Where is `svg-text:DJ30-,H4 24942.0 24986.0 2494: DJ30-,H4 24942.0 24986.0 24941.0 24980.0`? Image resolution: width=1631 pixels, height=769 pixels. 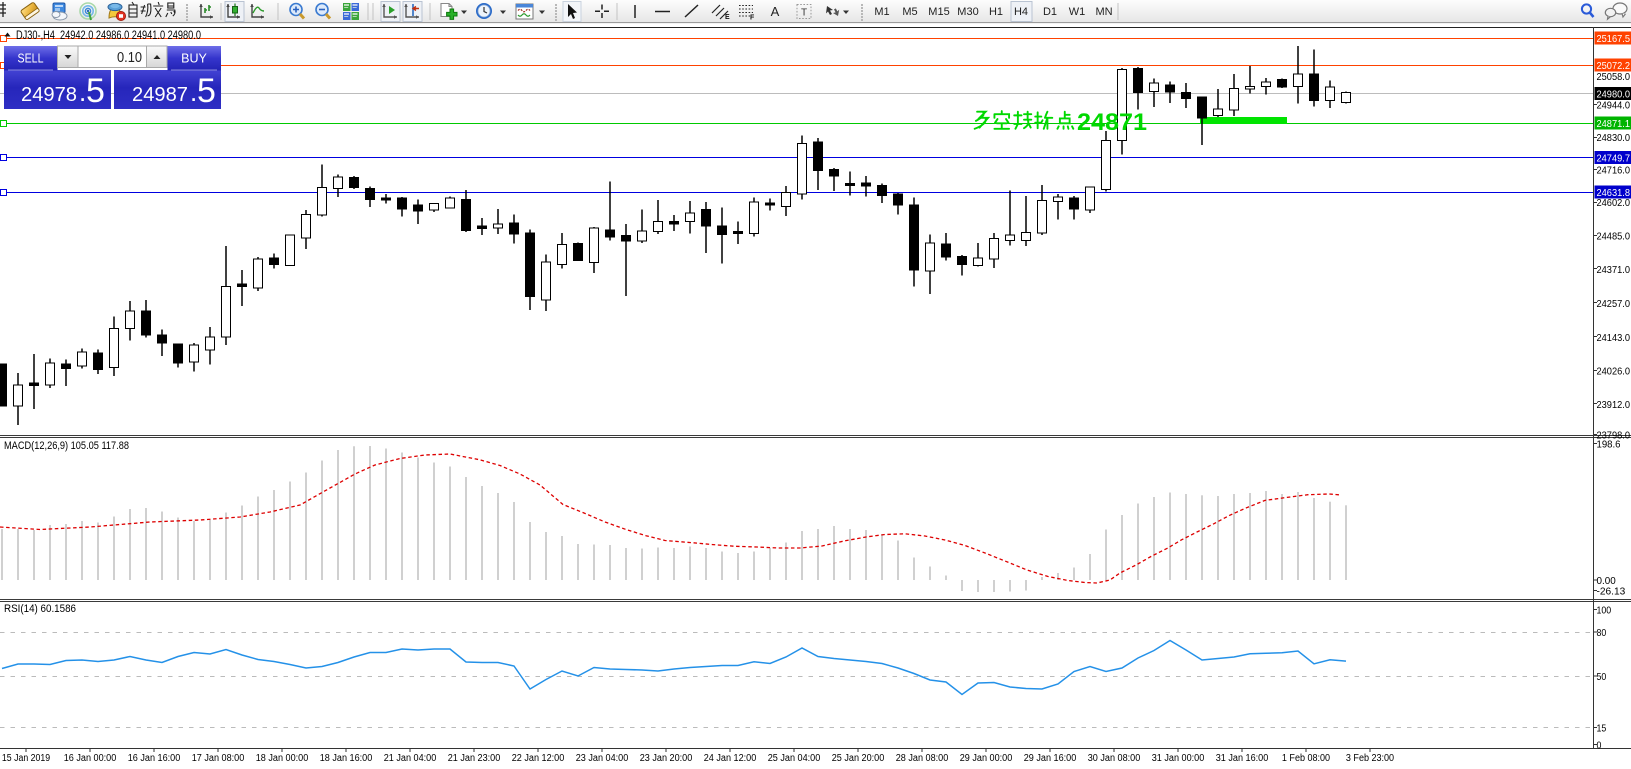
svg-text:DJ30-,H4 24942.0 24986.0 2494: DJ30-,H4 24942.0 24986.0 24941.0 24980.0 is located at coordinates (108, 36).